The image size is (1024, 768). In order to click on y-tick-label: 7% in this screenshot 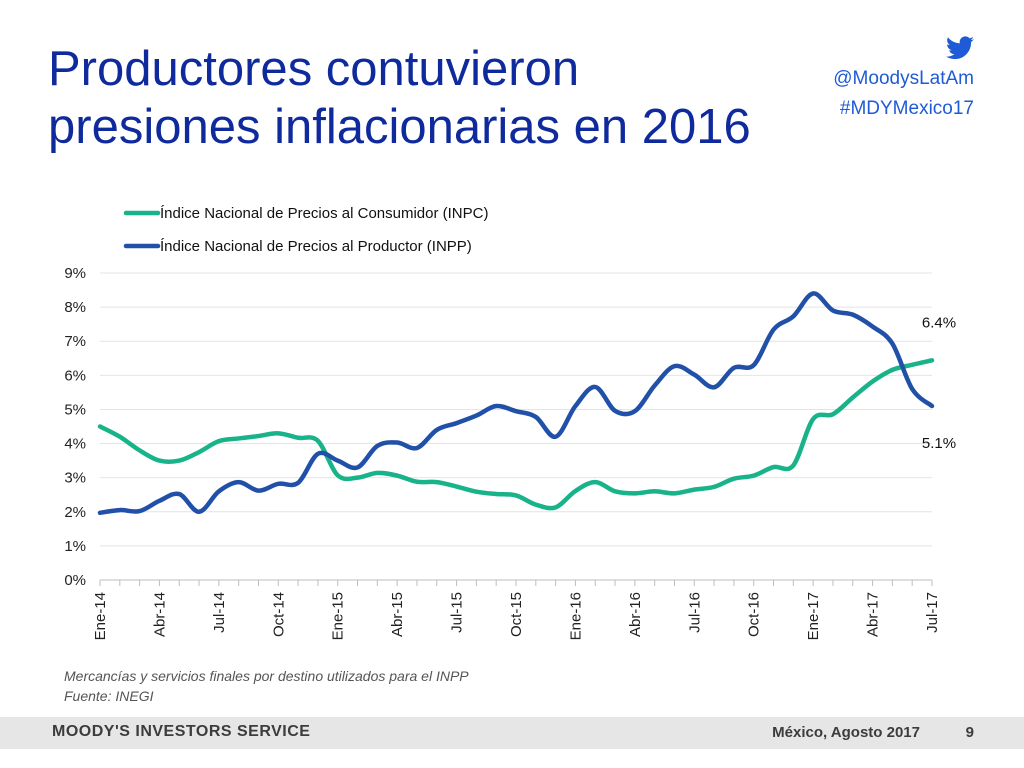, I will do `click(75, 341)`.